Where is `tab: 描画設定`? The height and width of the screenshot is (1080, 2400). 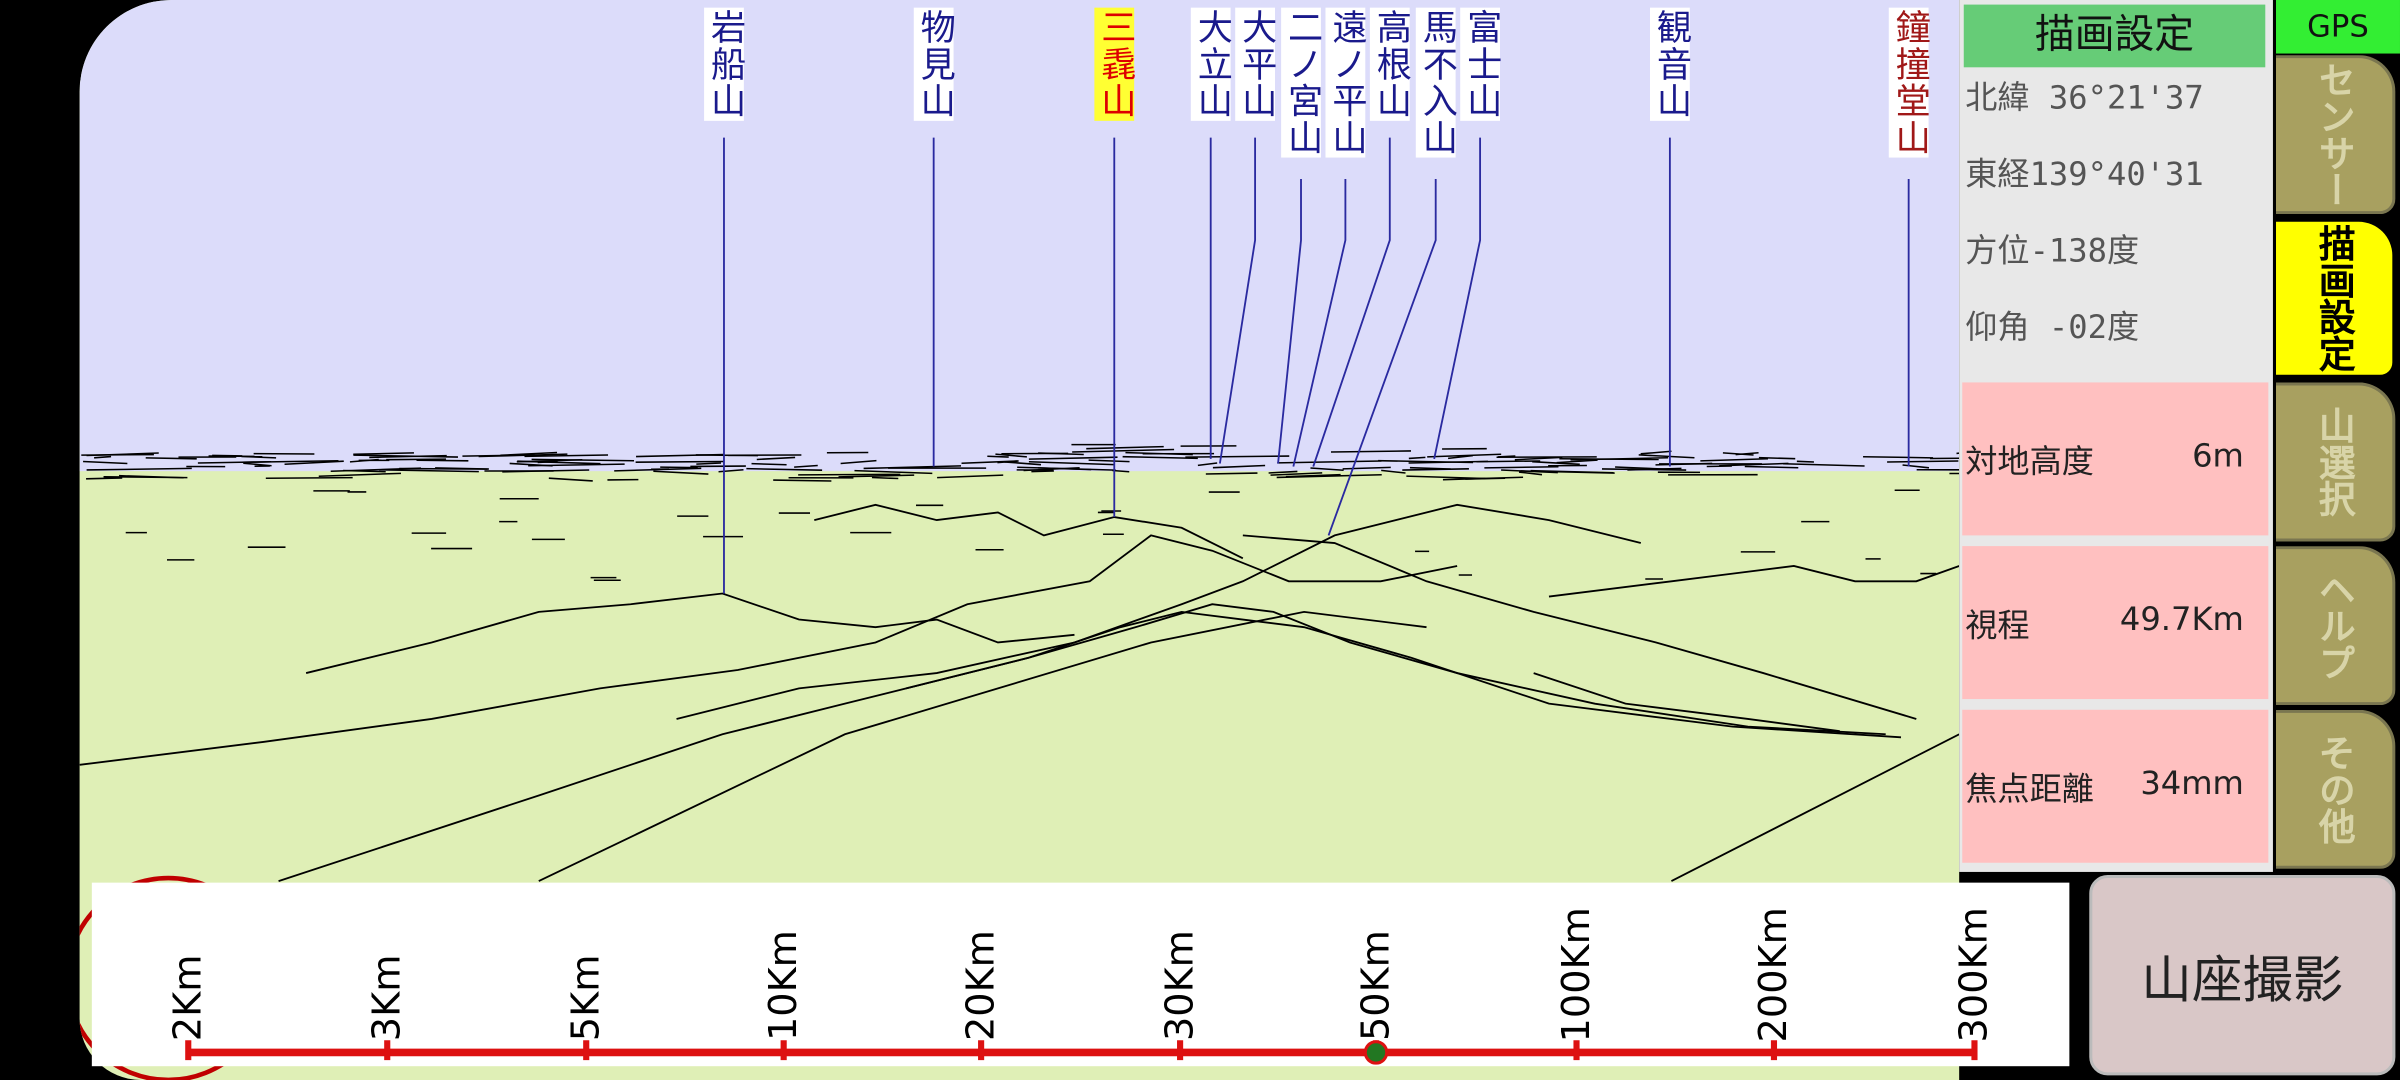
tab: 描画設定 is located at coordinates (2336, 298).